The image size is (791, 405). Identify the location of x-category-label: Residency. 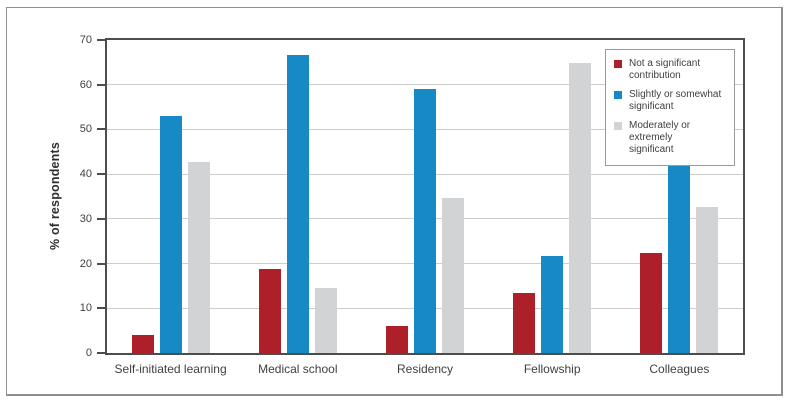
(425, 369).